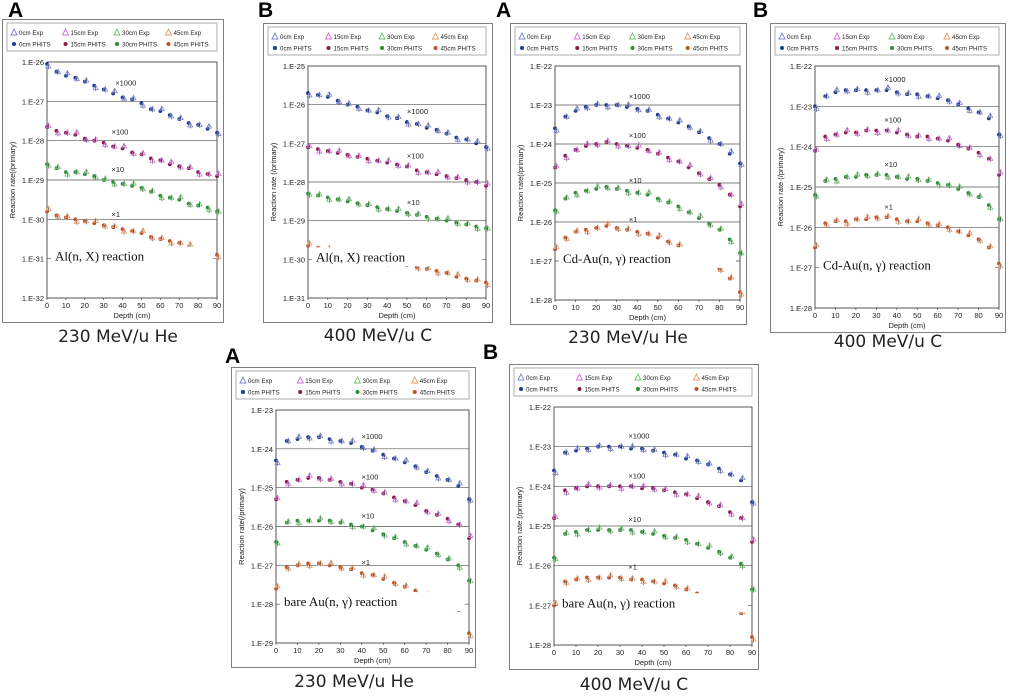 This screenshot has width=1010, height=698. I want to click on y-axis-label: Reaction rate(/primary), so click(241, 526).